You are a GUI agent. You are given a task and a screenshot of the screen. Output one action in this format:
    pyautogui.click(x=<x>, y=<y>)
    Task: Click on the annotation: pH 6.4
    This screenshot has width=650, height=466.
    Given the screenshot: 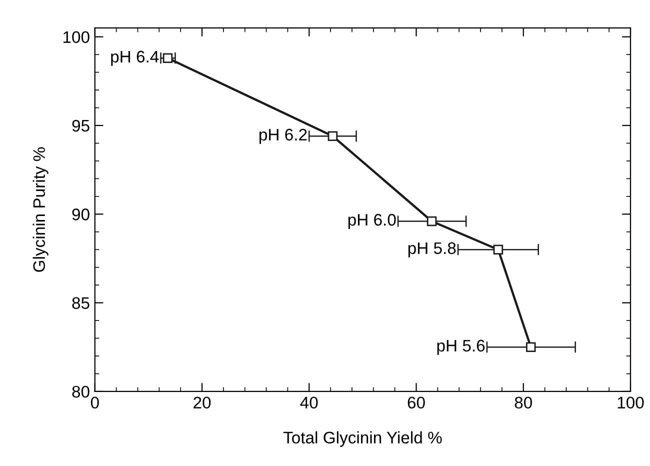 What is the action you would take?
    pyautogui.click(x=135, y=58)
    